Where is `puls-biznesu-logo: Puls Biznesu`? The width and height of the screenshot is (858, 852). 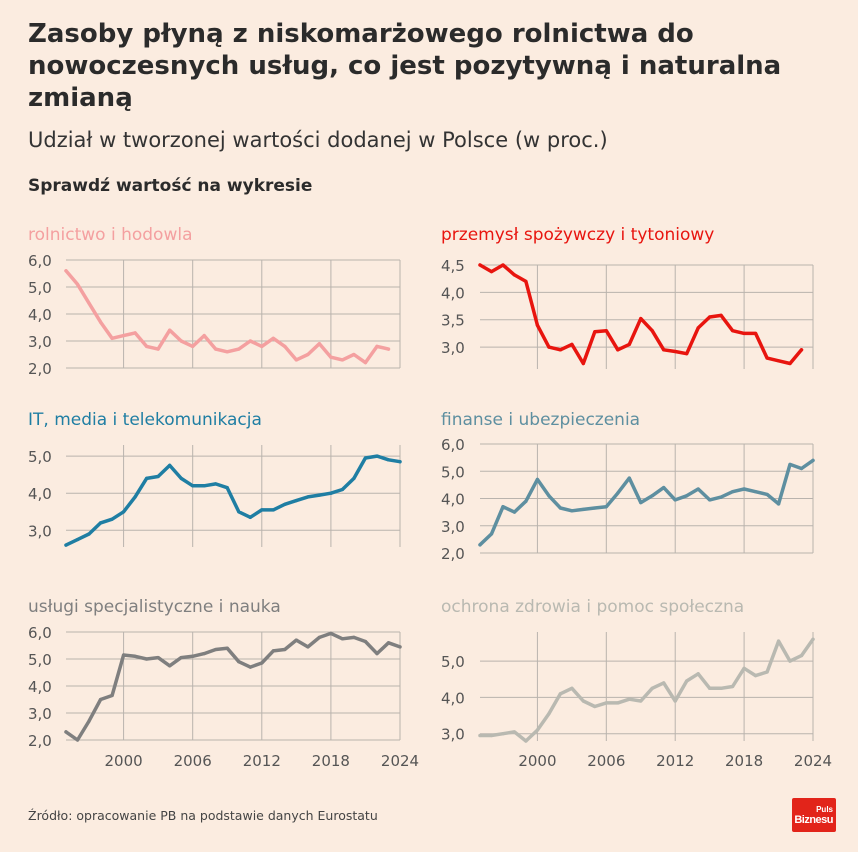 puls-biznesu-logo: Puls Biznesu is located at coordinates (814, 815).